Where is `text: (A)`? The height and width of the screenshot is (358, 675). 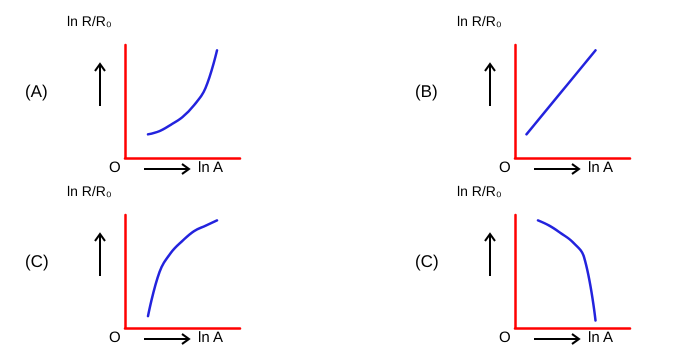 text: (A) is located at coordinates (36, 91).